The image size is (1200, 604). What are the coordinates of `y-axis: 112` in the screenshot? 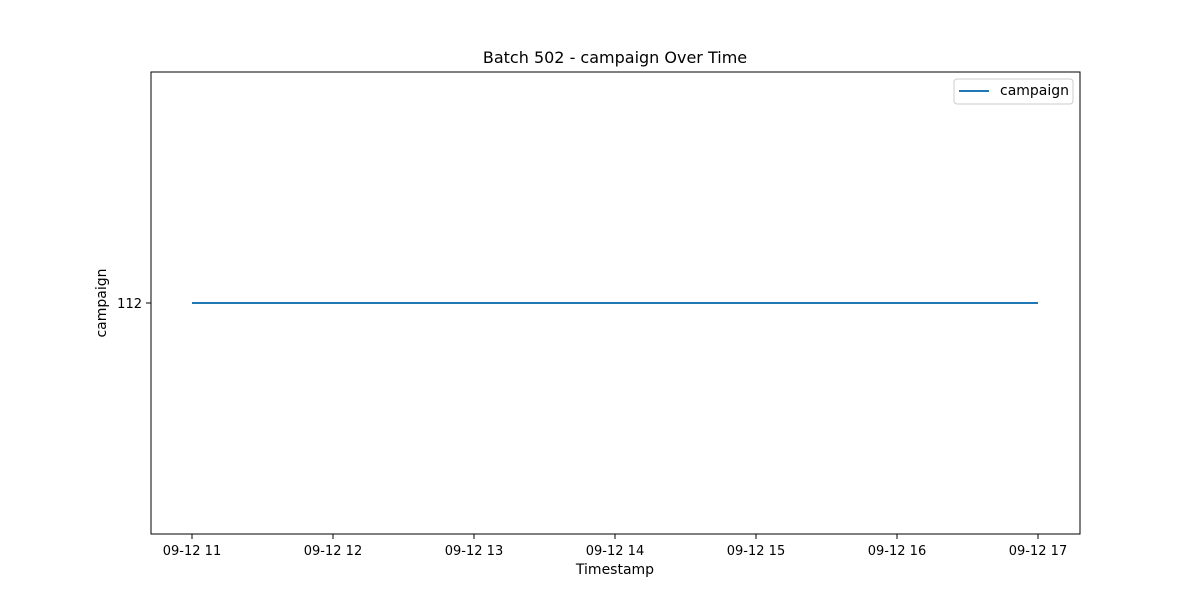 It's located at (134, 304).